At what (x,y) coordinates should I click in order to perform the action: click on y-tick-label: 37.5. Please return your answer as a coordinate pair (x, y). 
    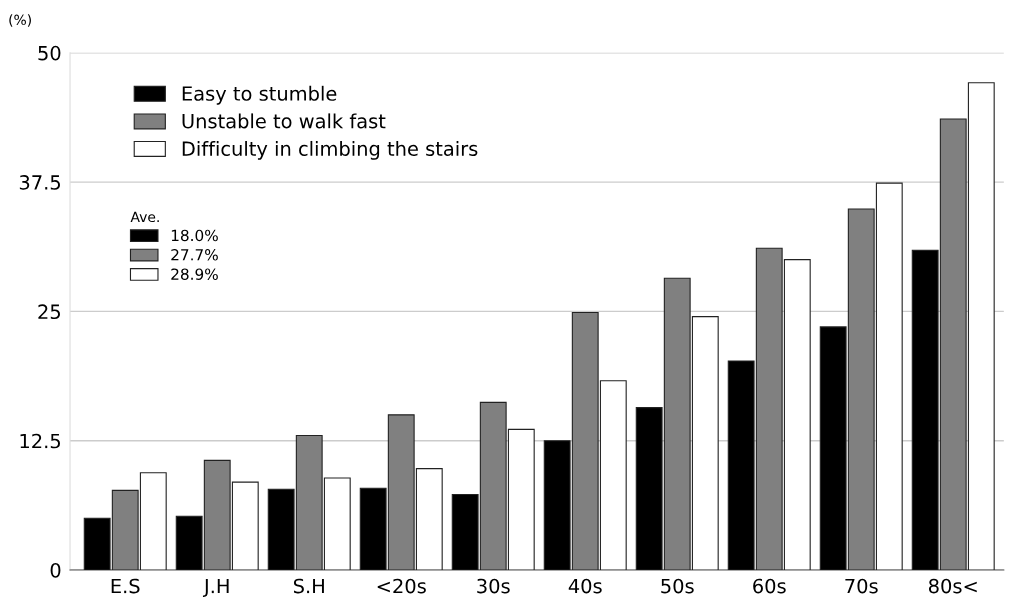
    Looking at the image, I should click on (39, 182).